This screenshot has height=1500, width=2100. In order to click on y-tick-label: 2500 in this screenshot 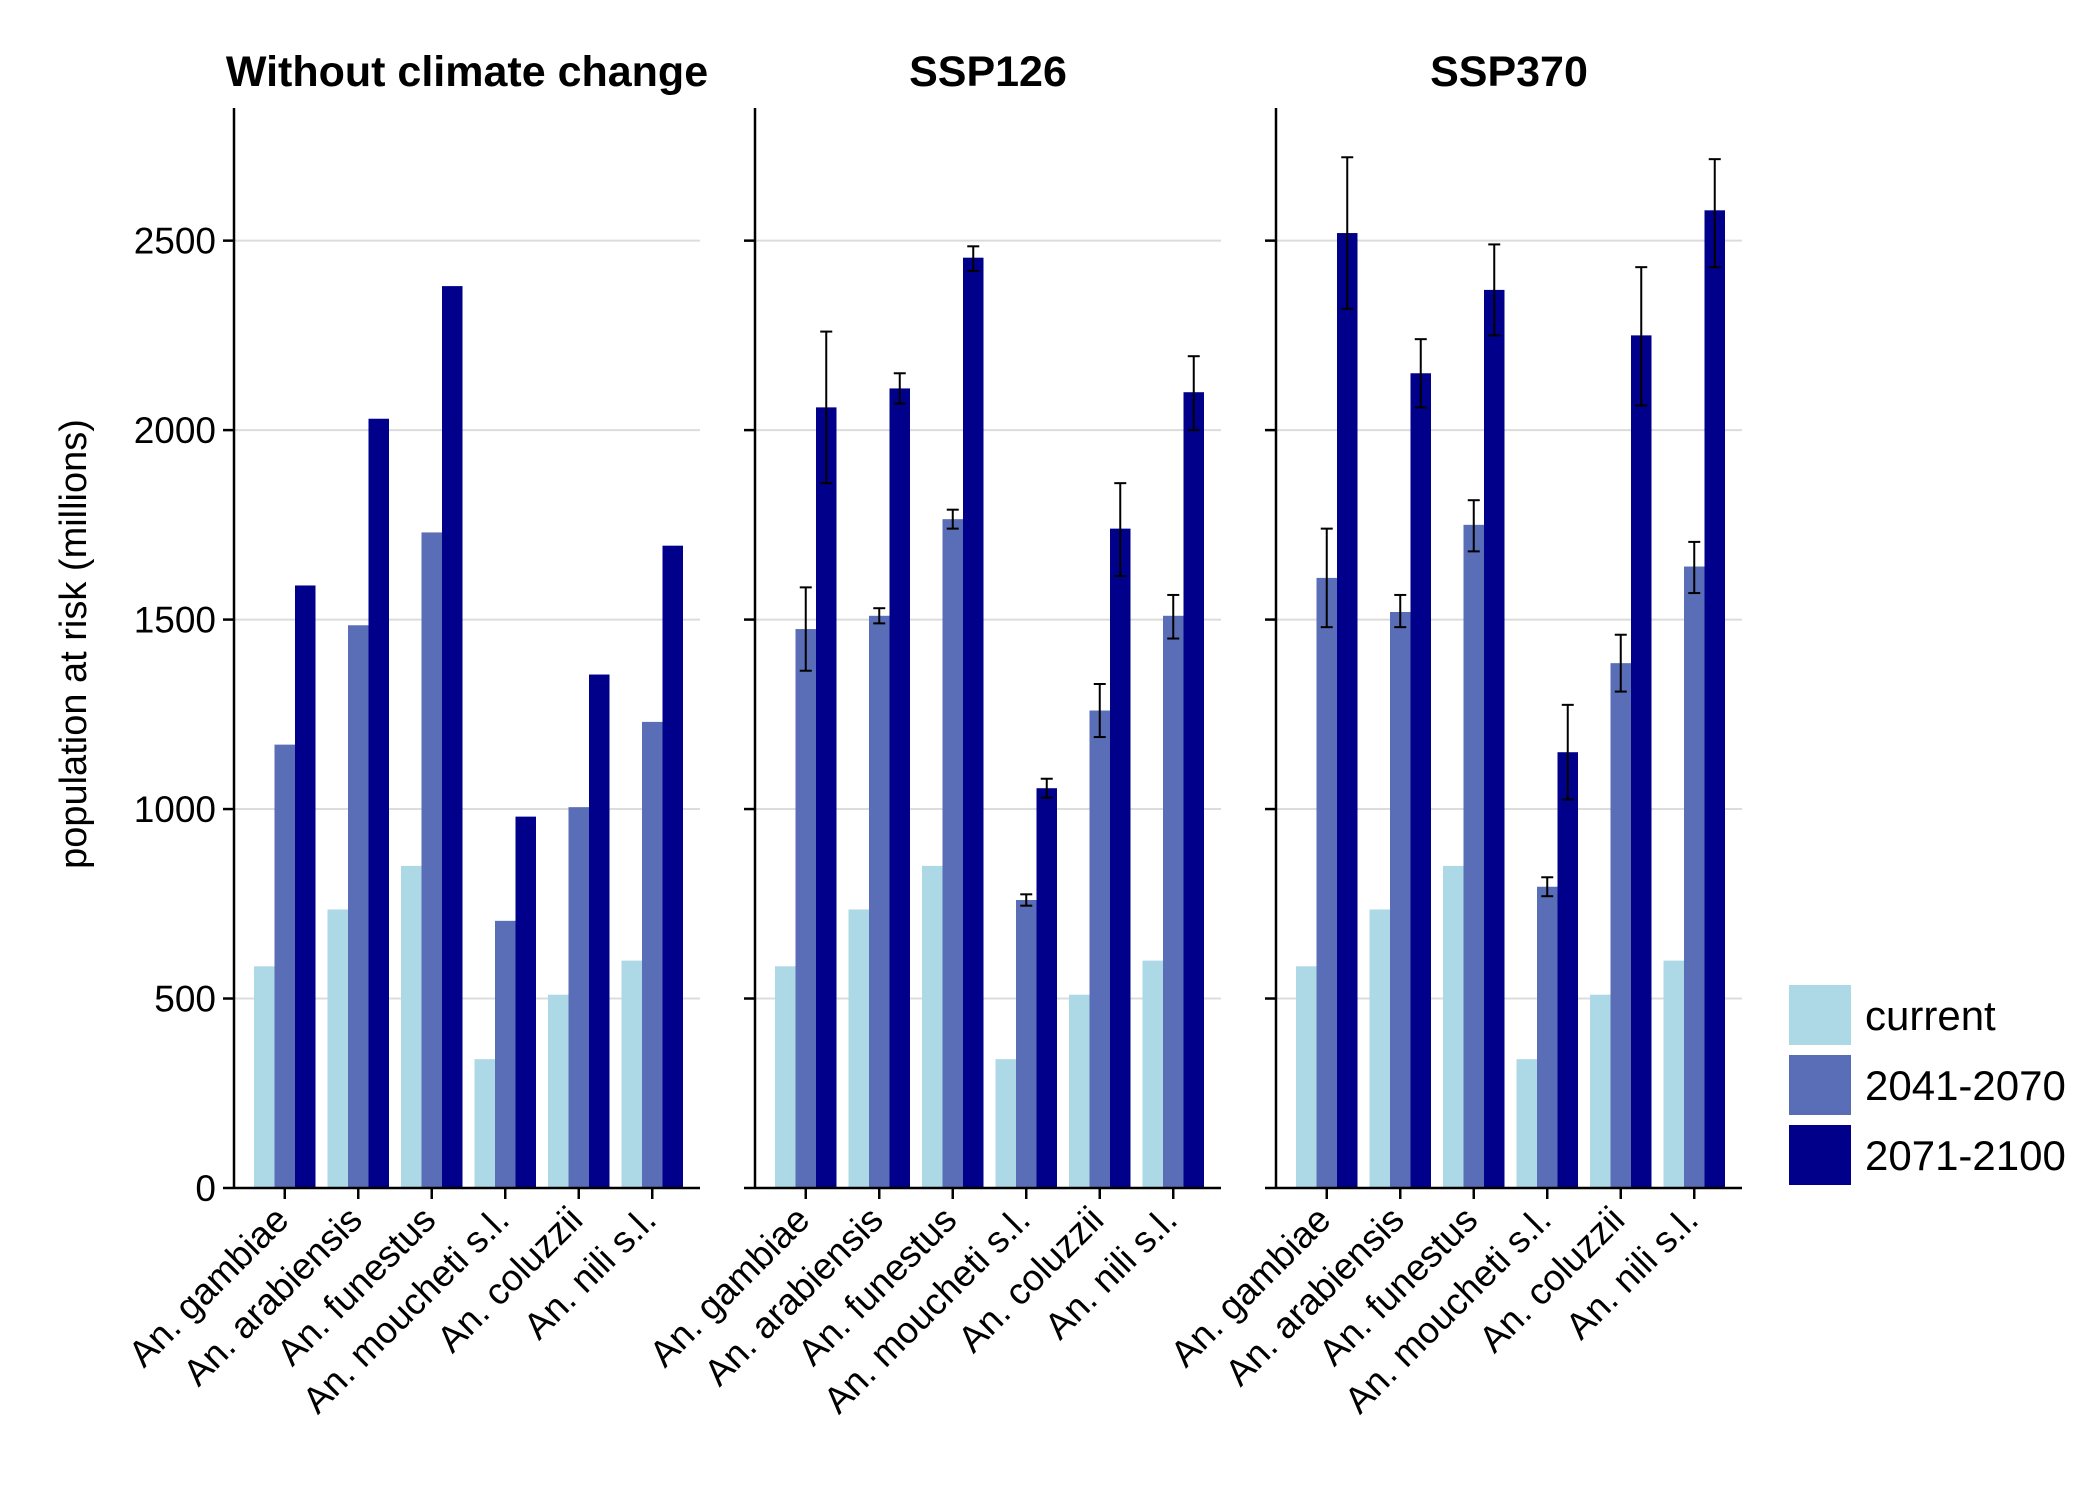, I will do `click(175, 241)`.